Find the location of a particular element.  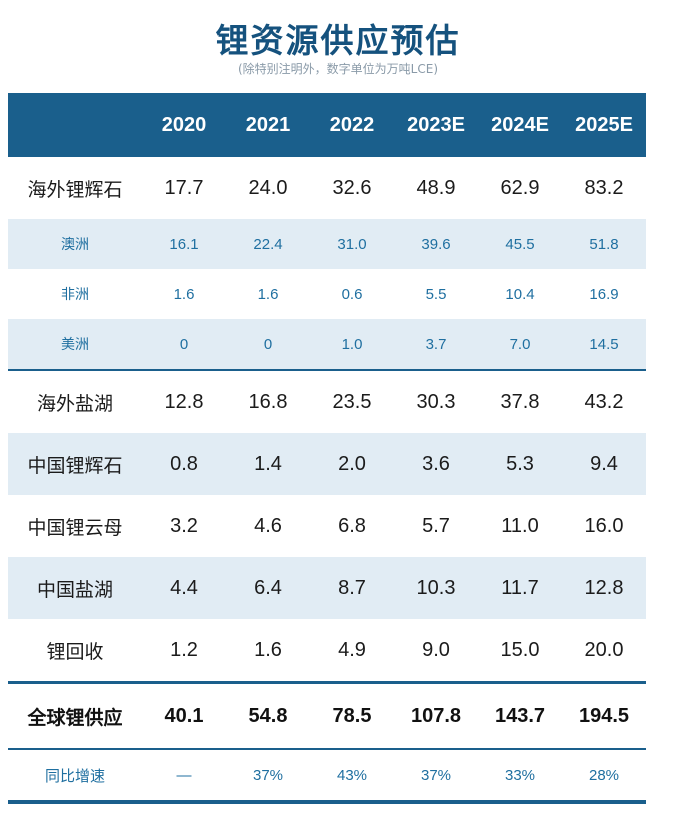

table-cell: 5.3 is located at coordinates (520, 464).